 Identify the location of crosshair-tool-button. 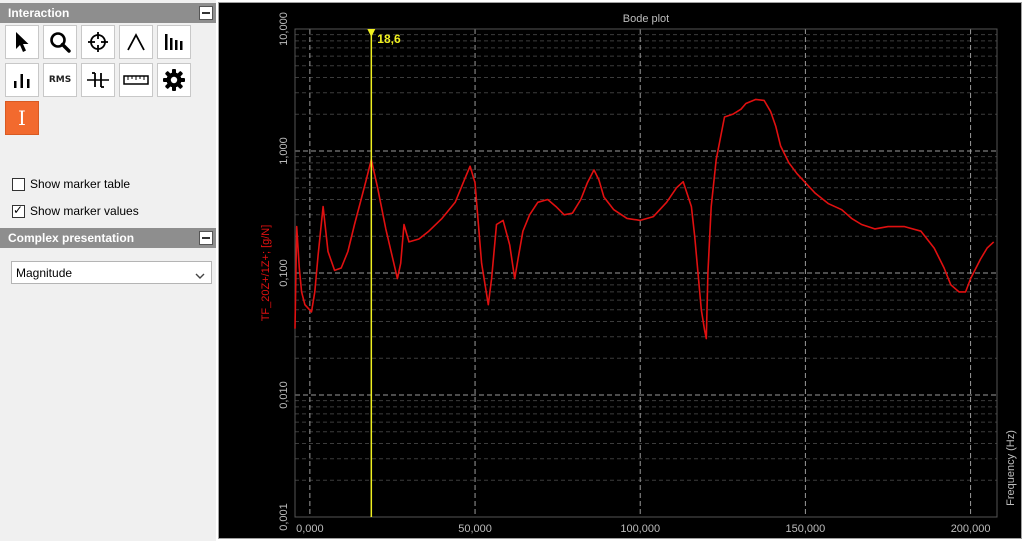
(98, 42).